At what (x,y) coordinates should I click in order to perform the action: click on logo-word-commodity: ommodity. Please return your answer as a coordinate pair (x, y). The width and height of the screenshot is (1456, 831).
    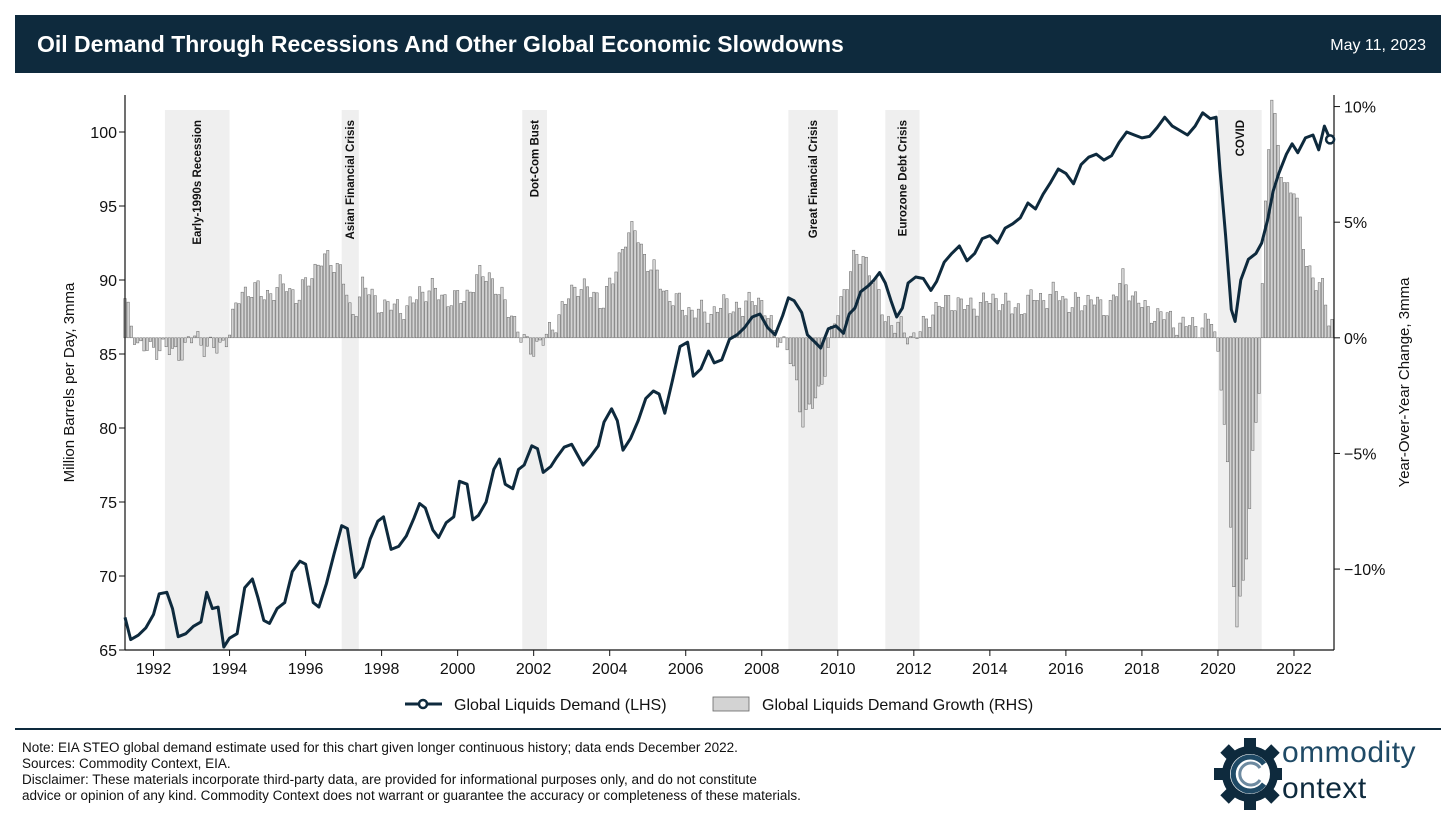
    Looking at the image, I should click on (1349, 752).